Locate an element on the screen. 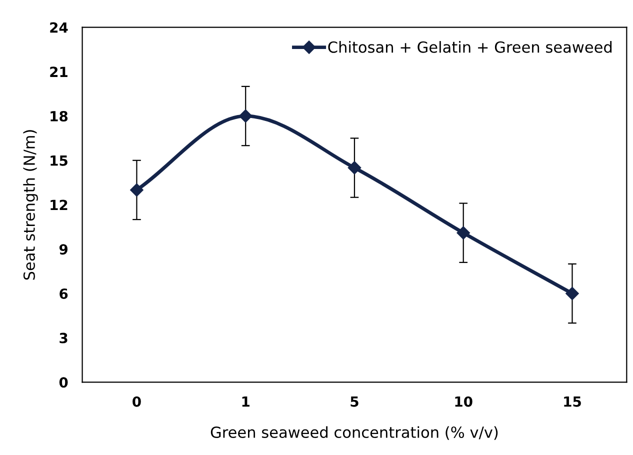  y-tick-label: 9 is located at coordinates (63, 249).